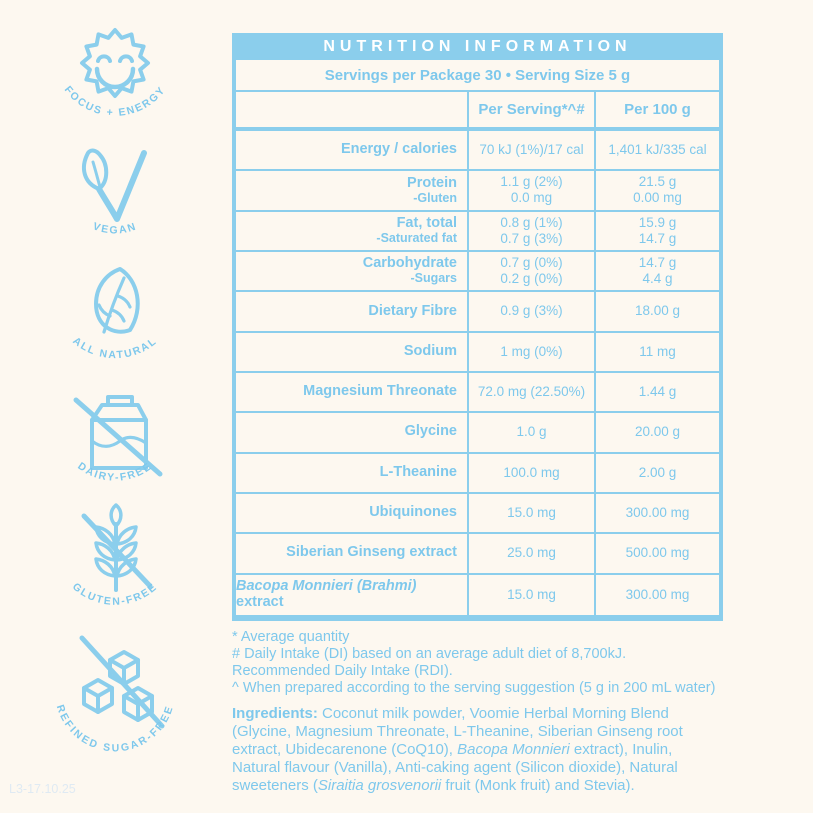 The height and width of the screenshot is (813, 813). What do you see at coordinates (656, 109) in the screenshot?
I see `column-header-per-100g: Per 100 g` at bounding box center [656, 109].